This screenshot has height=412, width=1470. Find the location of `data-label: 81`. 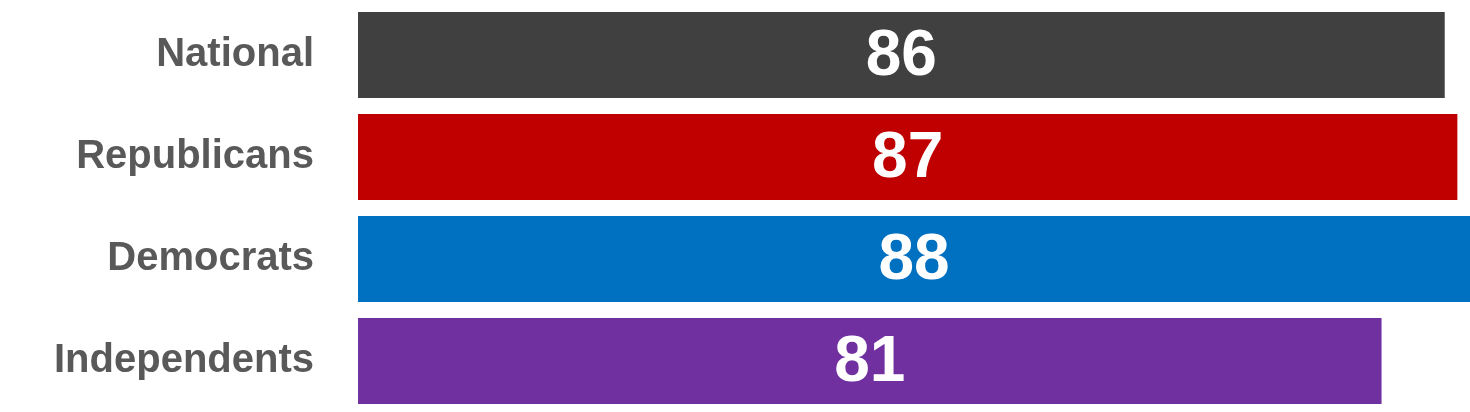

data-label: 81 is located at coordinates (870, 358).